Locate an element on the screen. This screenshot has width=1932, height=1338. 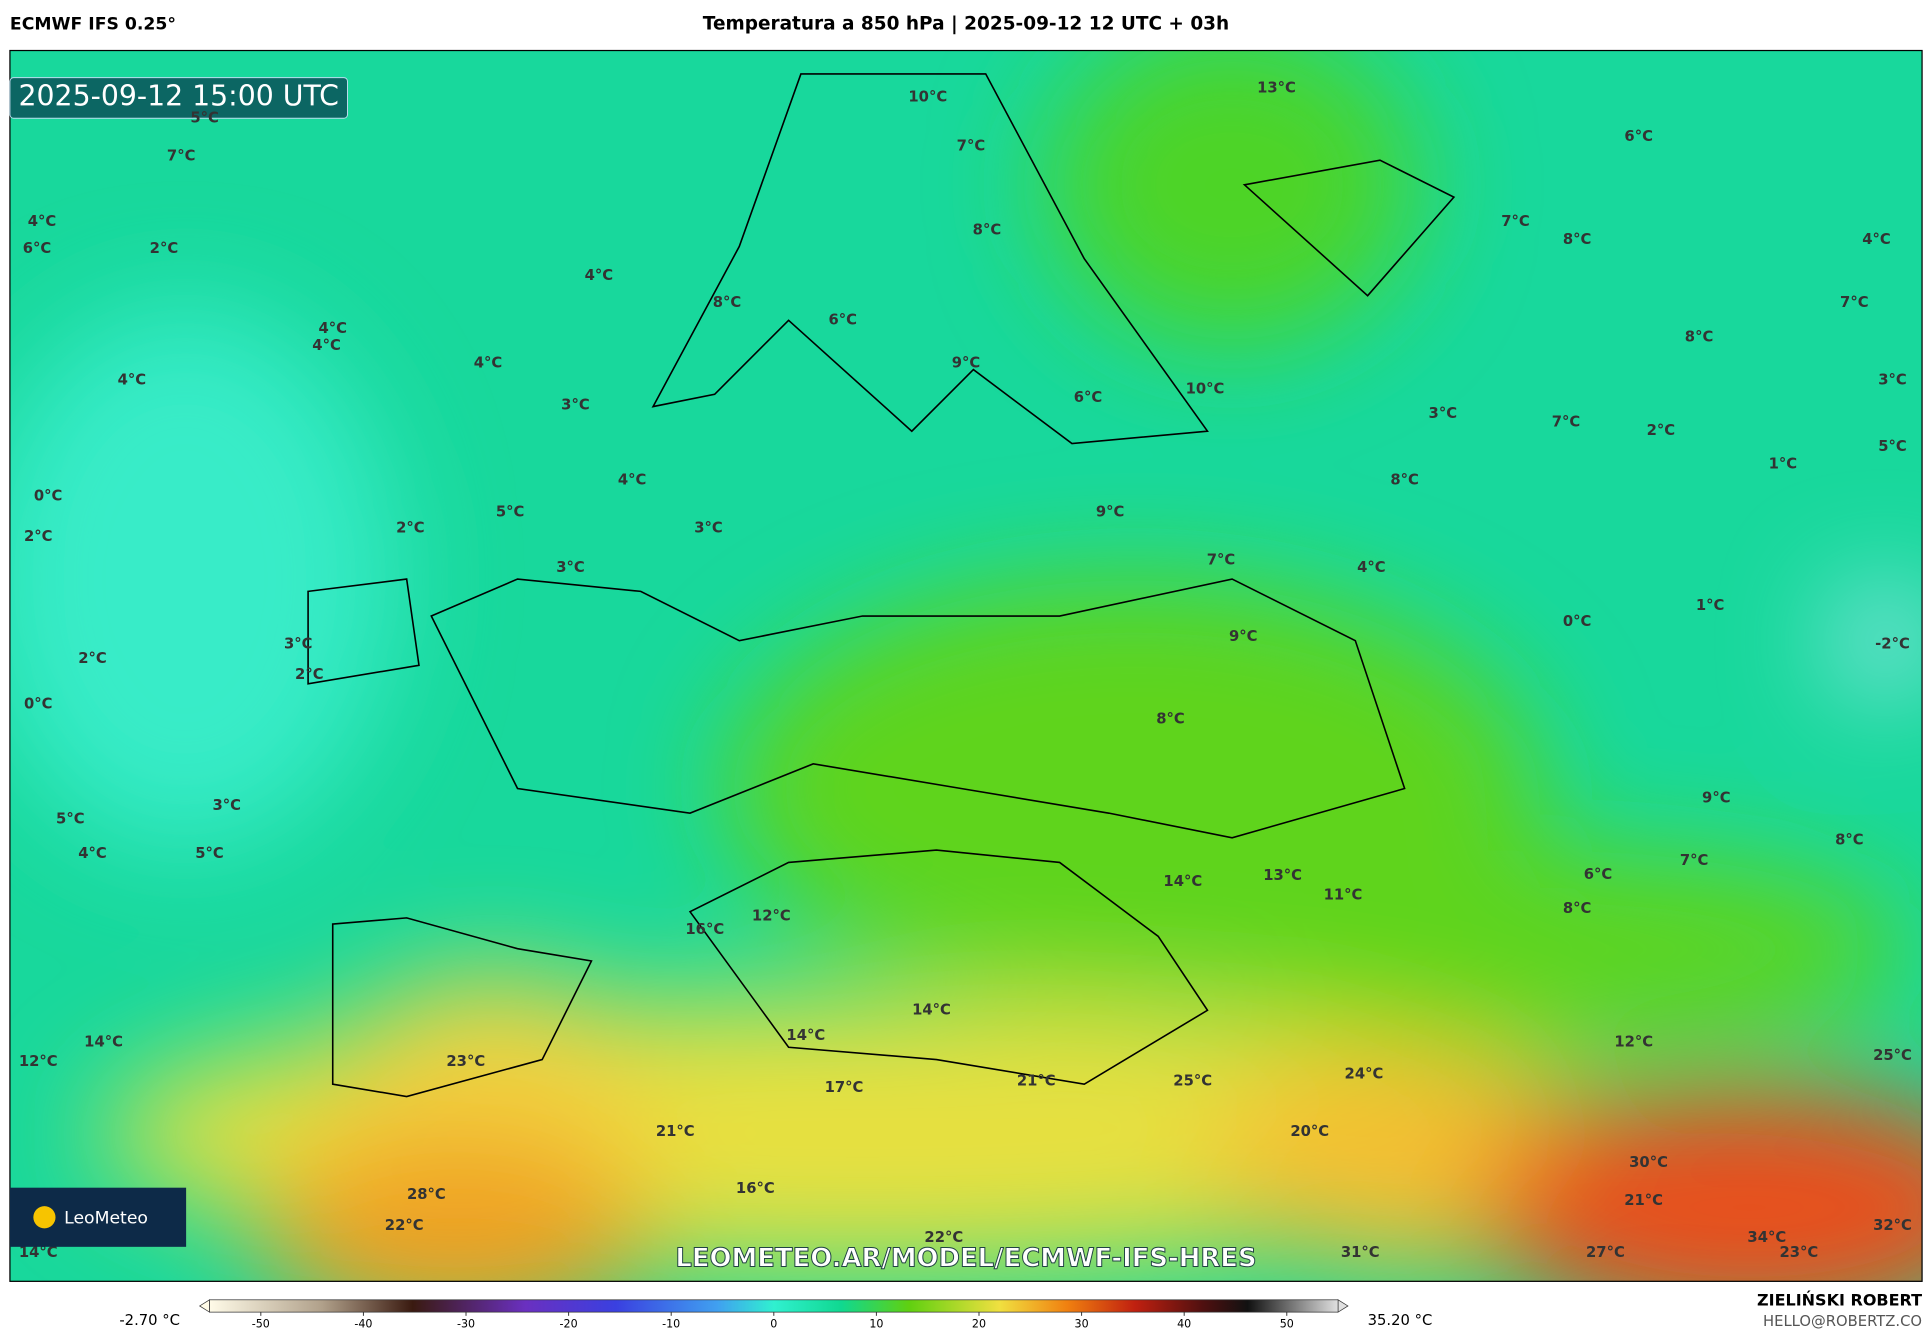
temperature-label: -2°C is located at coordinates (1892, 643).